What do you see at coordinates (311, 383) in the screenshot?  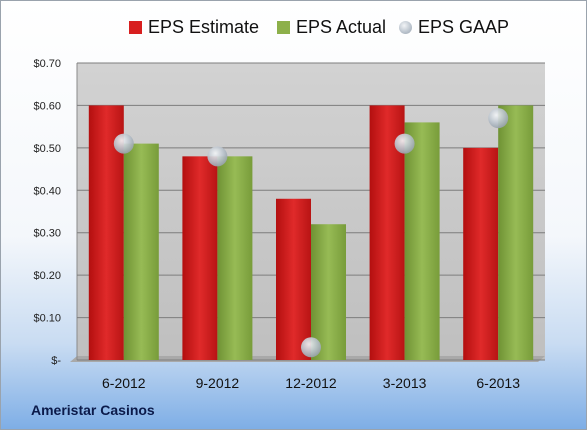 I see `x-tick-label: 12-2012` at bounding box center [311, 383].